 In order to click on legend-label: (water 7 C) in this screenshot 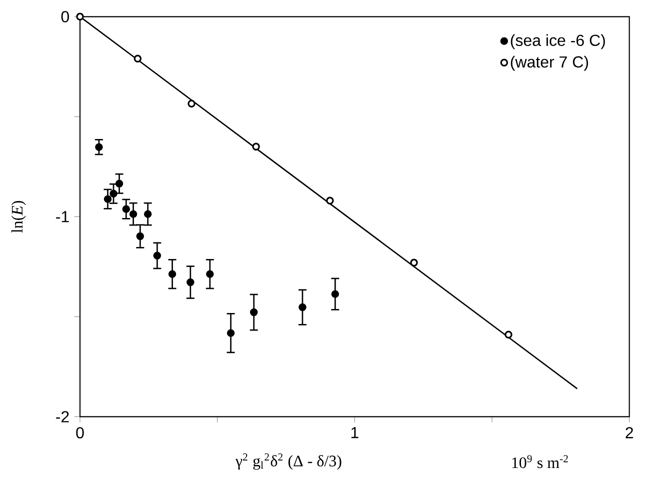, I will do `click(549, 63)`.